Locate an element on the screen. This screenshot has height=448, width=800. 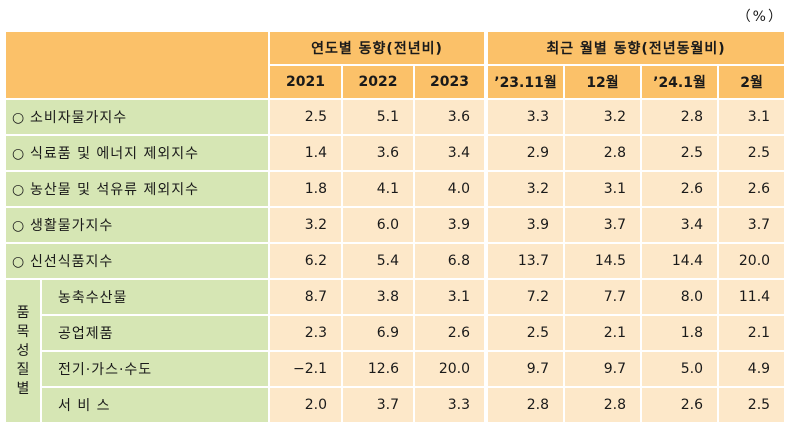
row-label: ○ 농산물 및 석유류 제외지수 is located at coordinates (137, 189).